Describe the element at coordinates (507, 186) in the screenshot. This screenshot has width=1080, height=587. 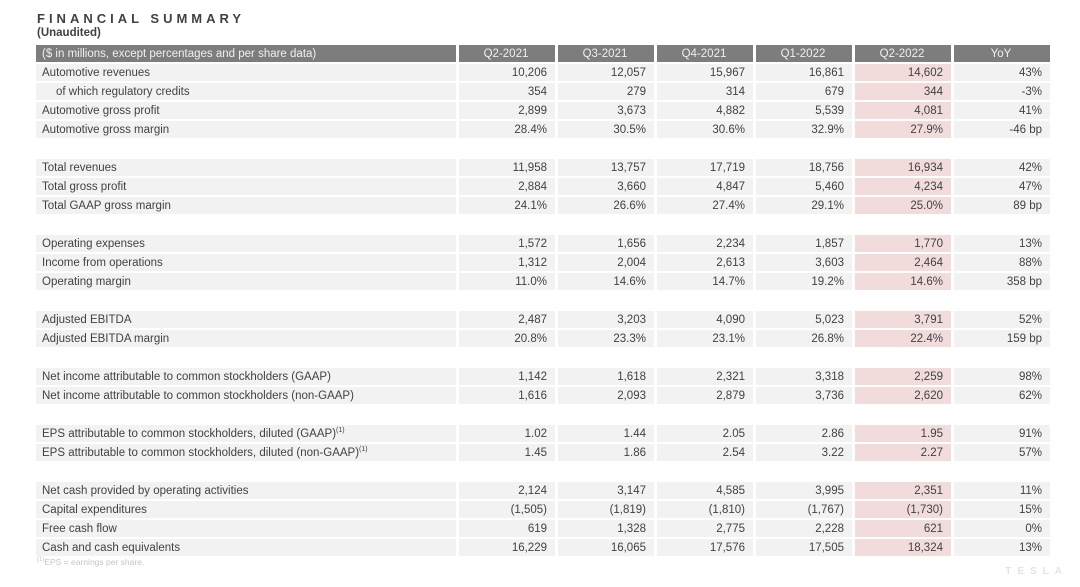
I see `cell-value: 2,884` at that location.